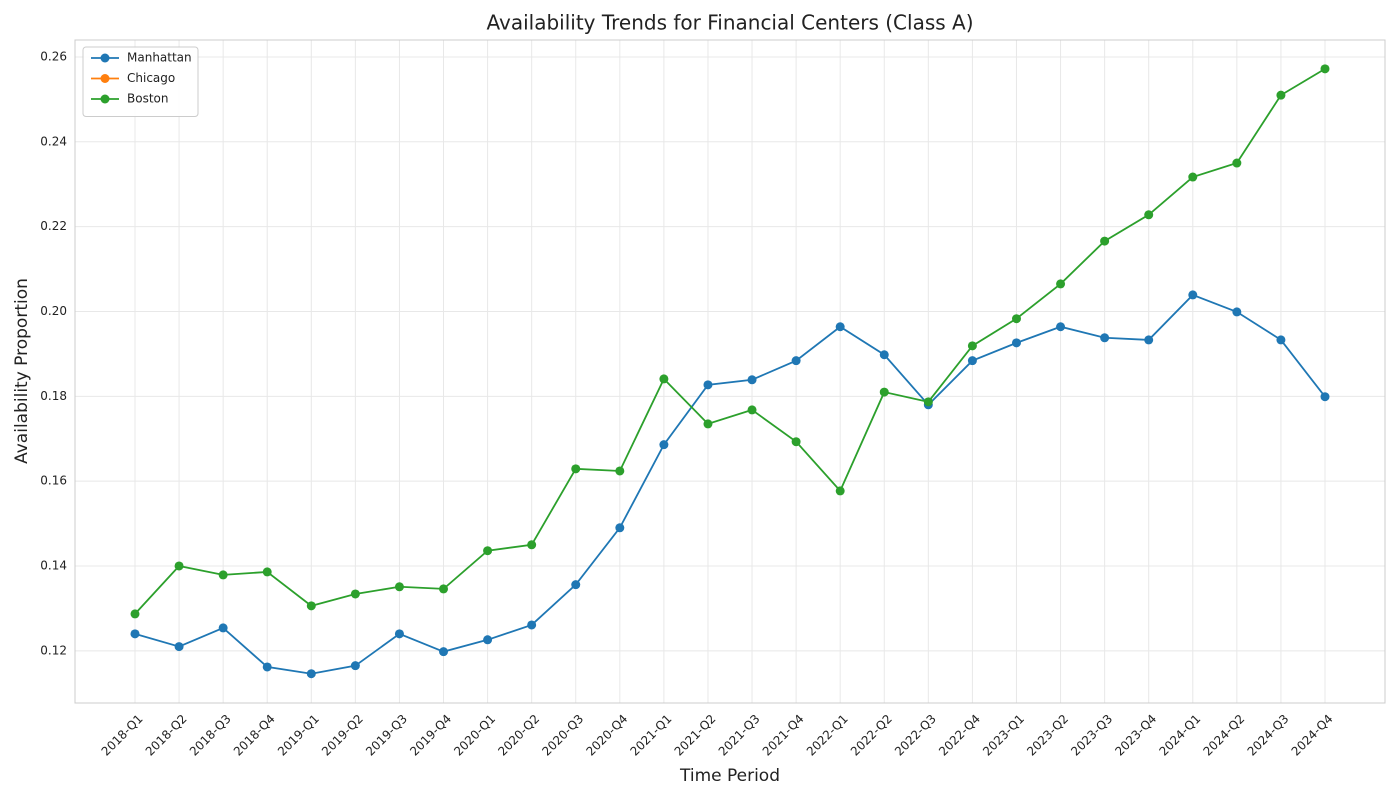  I want to click on y-tick-label: 0.18, so click(53, 396).